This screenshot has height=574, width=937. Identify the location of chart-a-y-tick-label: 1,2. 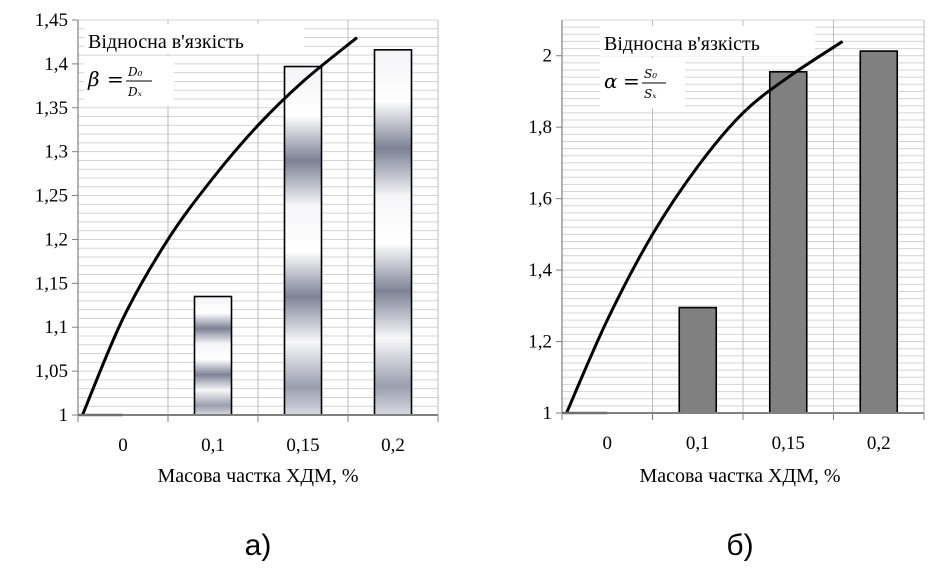
(56, 239).